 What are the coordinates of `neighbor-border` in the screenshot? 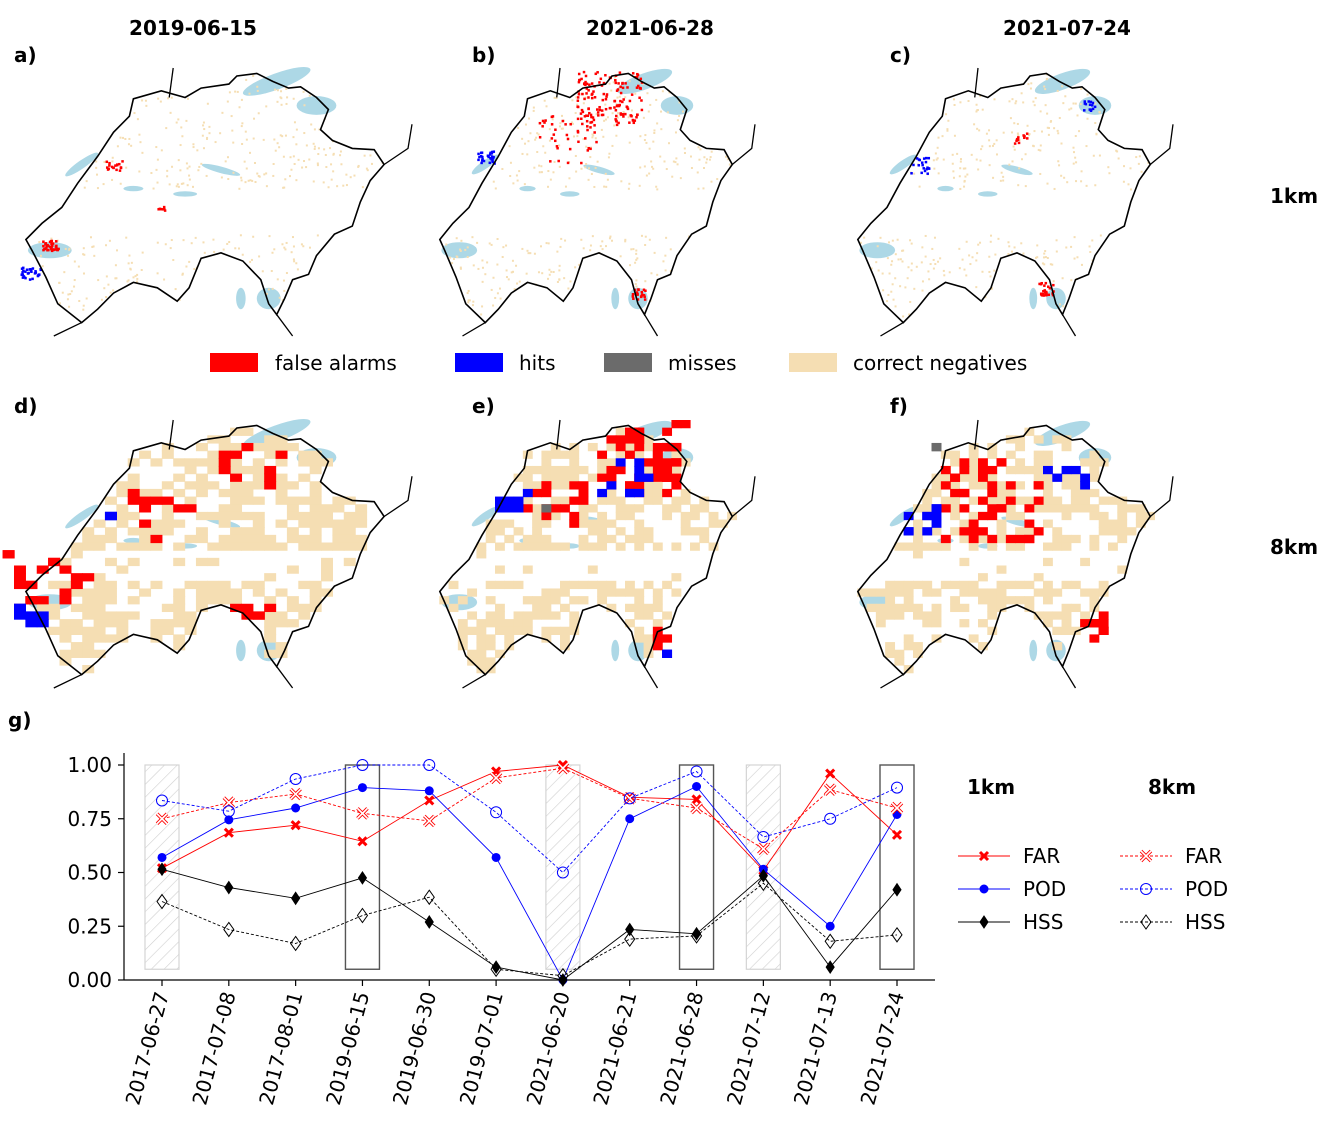 It's located at (1069, 677).